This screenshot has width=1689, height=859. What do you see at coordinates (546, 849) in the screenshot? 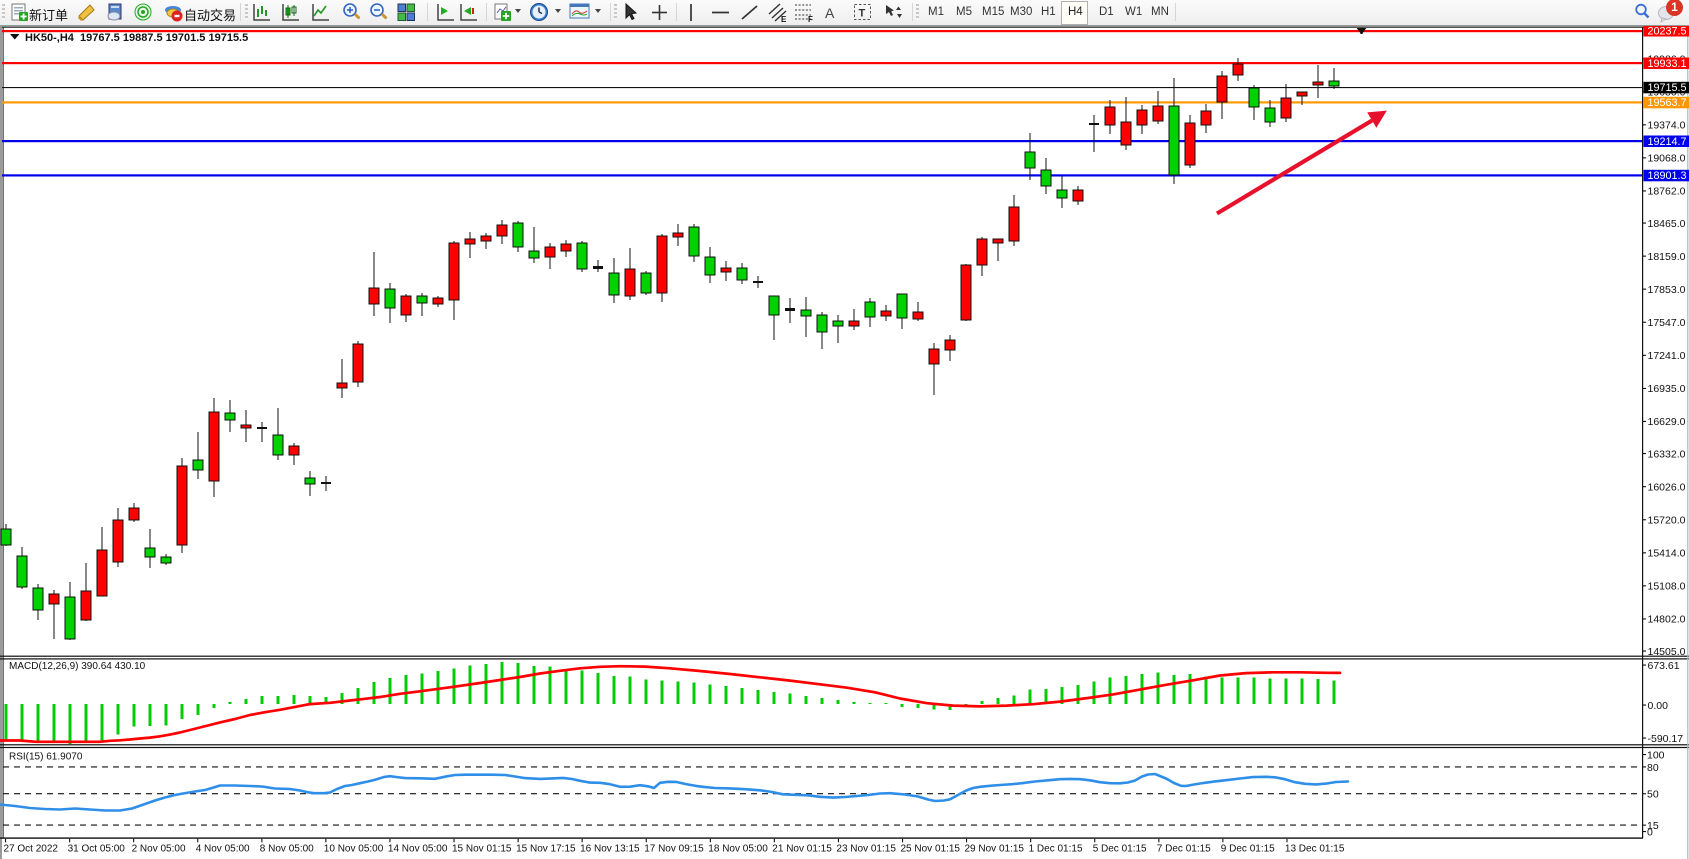
I see `svg-text: 15 Nov 17:15` at bounding box center [546, 849].